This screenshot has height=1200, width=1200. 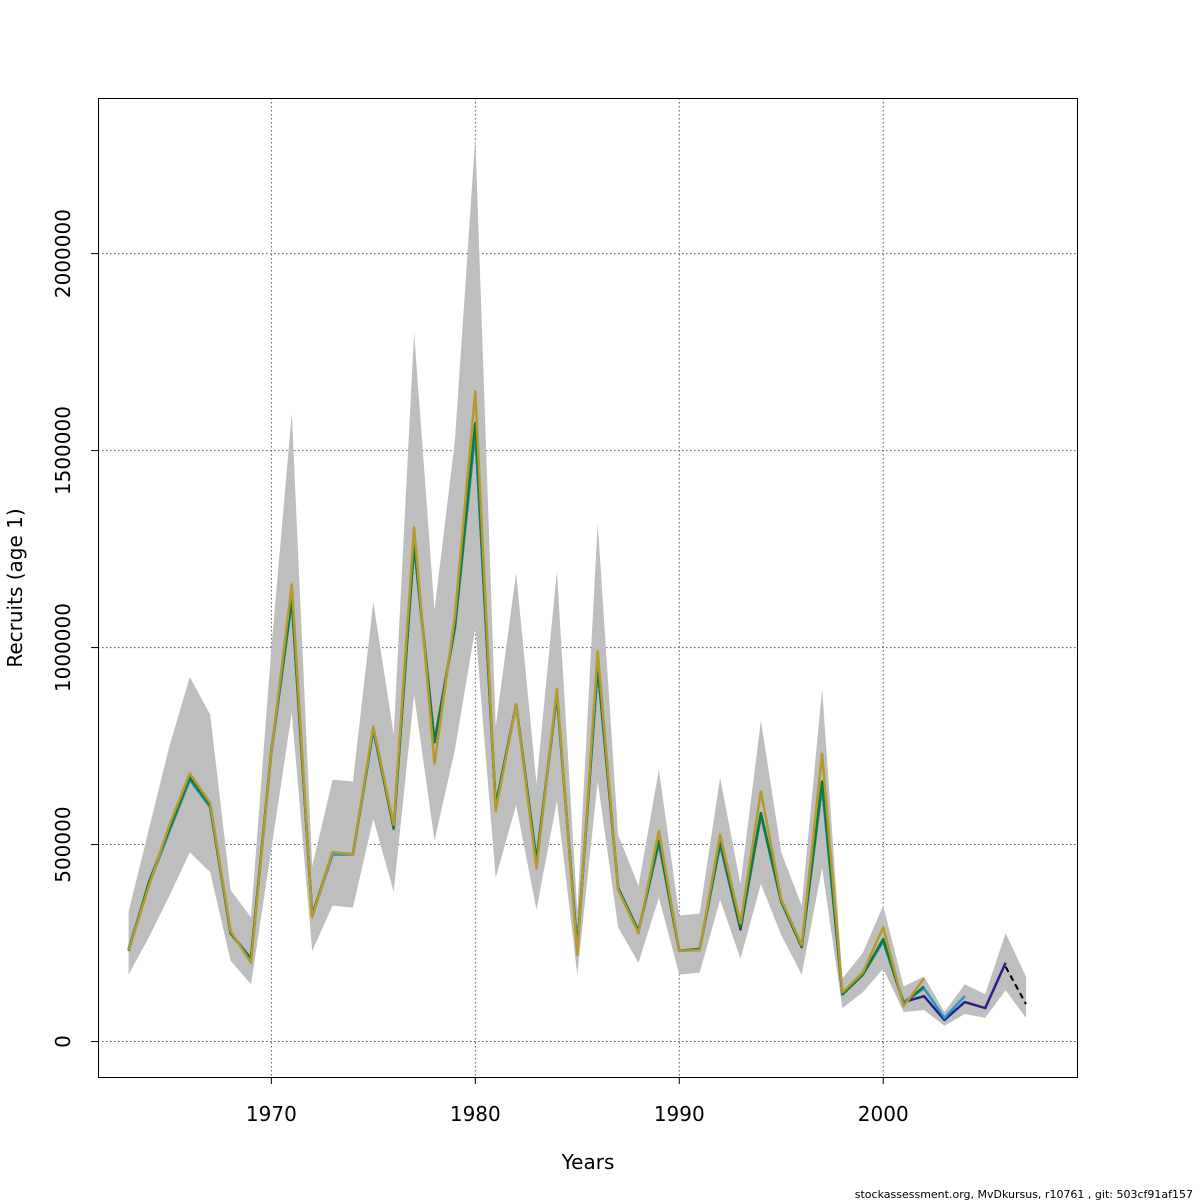 What do you see at coordinates (15, 587) in the screenshot?
I see `y-axis-title: Recruits (age 1)` at bounding box center [15, 587].